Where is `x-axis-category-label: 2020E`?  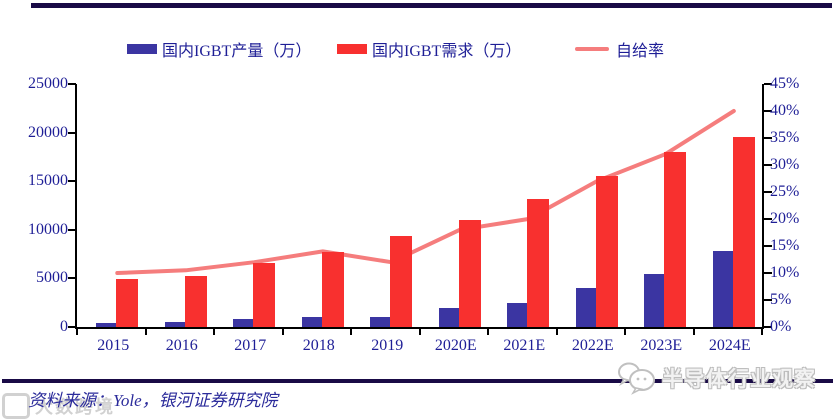
x-axis-category-label: 2020E is located at coordinates (455, 345).